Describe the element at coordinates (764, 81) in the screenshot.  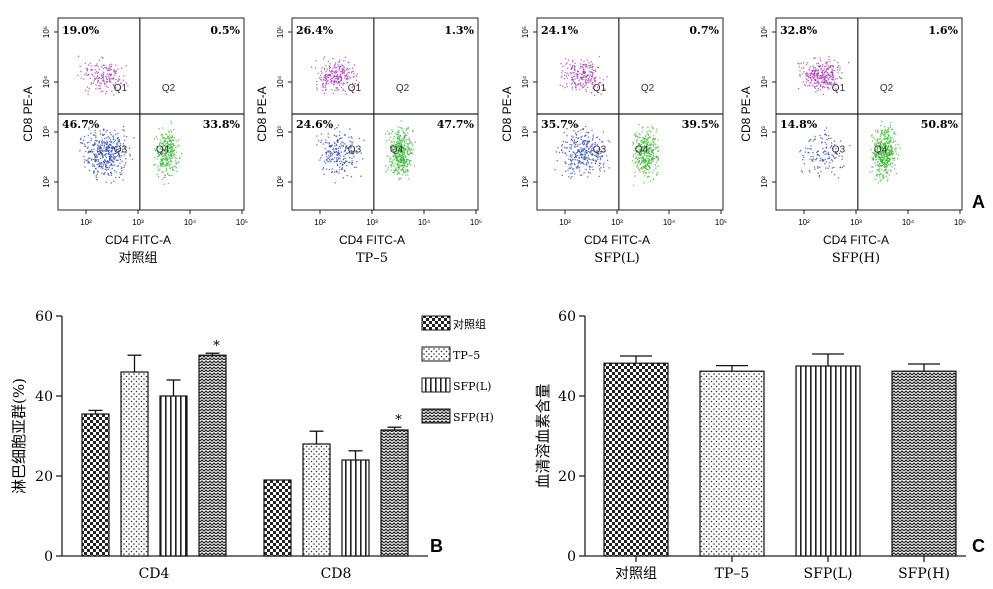
I see `y-tick-label: 10⁴` at that location.